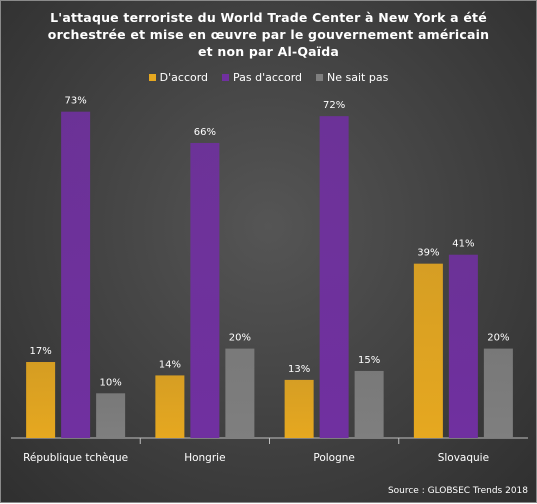 This screenshot has height=504, width=537. I want to click on legend-label-daccord: D'accord, so click(184, 77).